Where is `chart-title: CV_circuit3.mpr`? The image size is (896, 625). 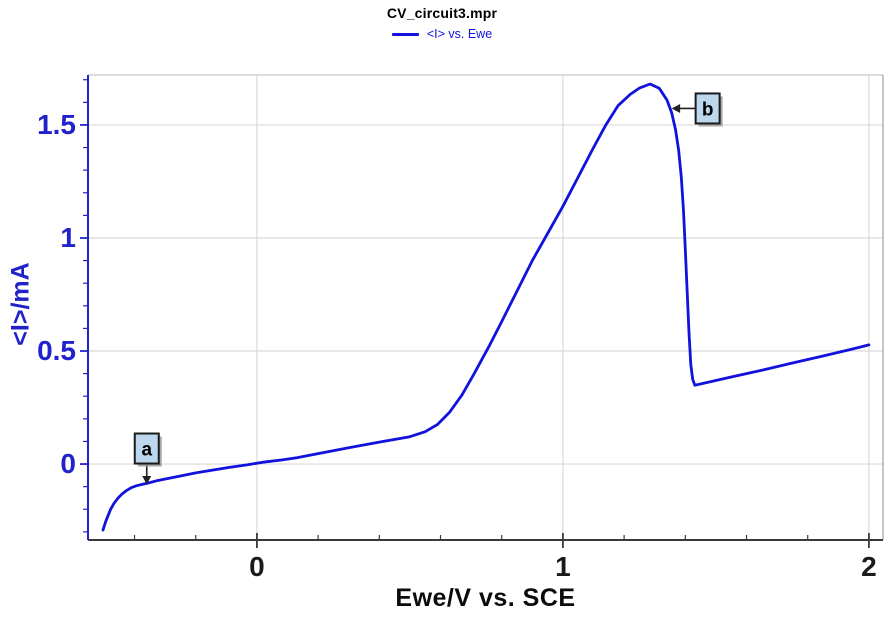
chart-title: CV_circuit3.mpr is located at coordinates (442, 13).